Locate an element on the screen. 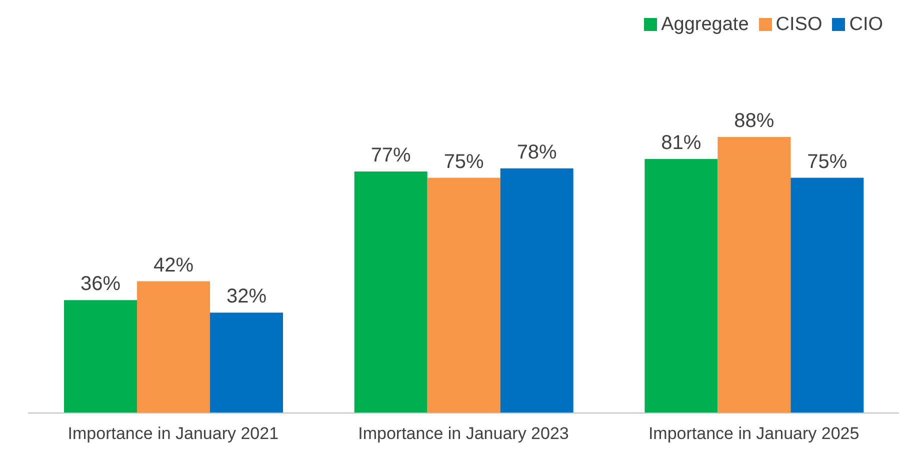  x-tick-label: Importance in January 2021 is located at coordinates (173, 434).